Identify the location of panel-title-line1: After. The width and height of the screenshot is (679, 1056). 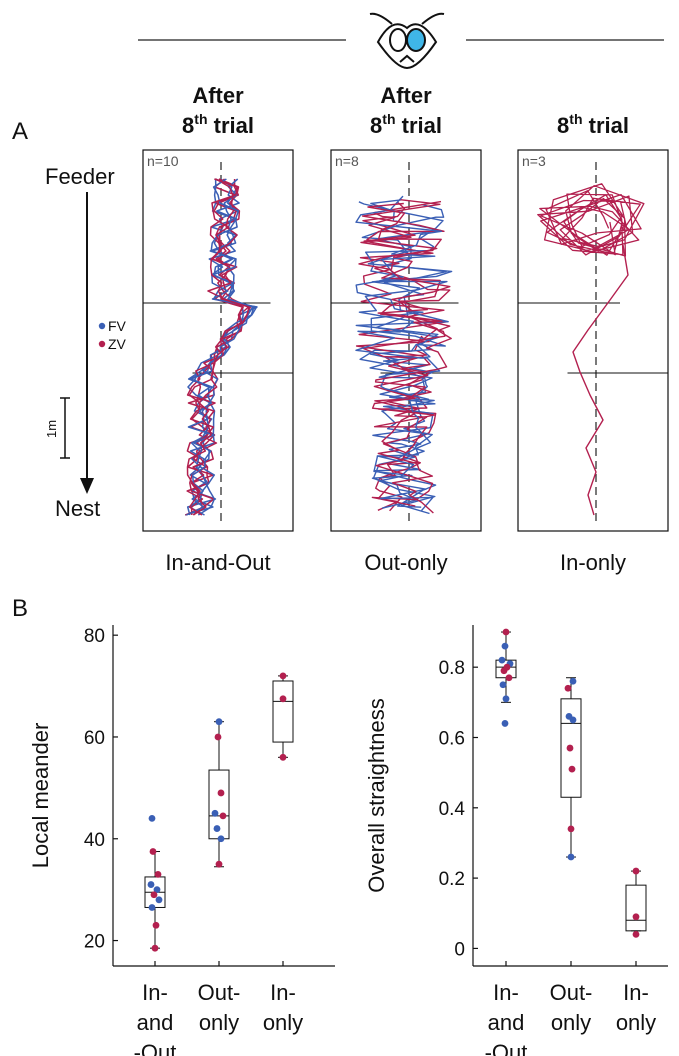
(218, 95).